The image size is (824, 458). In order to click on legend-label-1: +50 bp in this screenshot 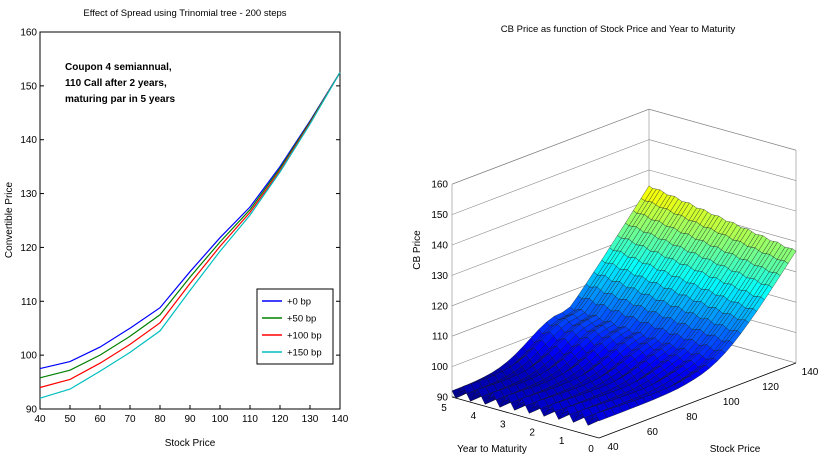, I will do `click(301, 319)`.